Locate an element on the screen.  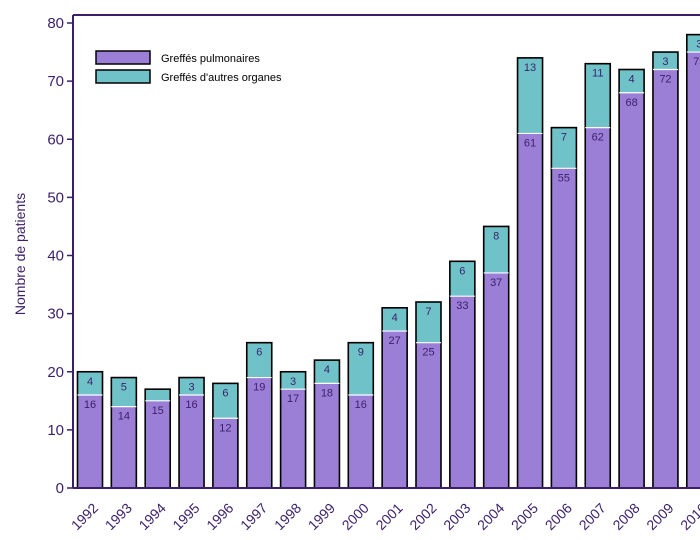
x-tick-label-2002: 2002 is located at coordinates (422, 516).